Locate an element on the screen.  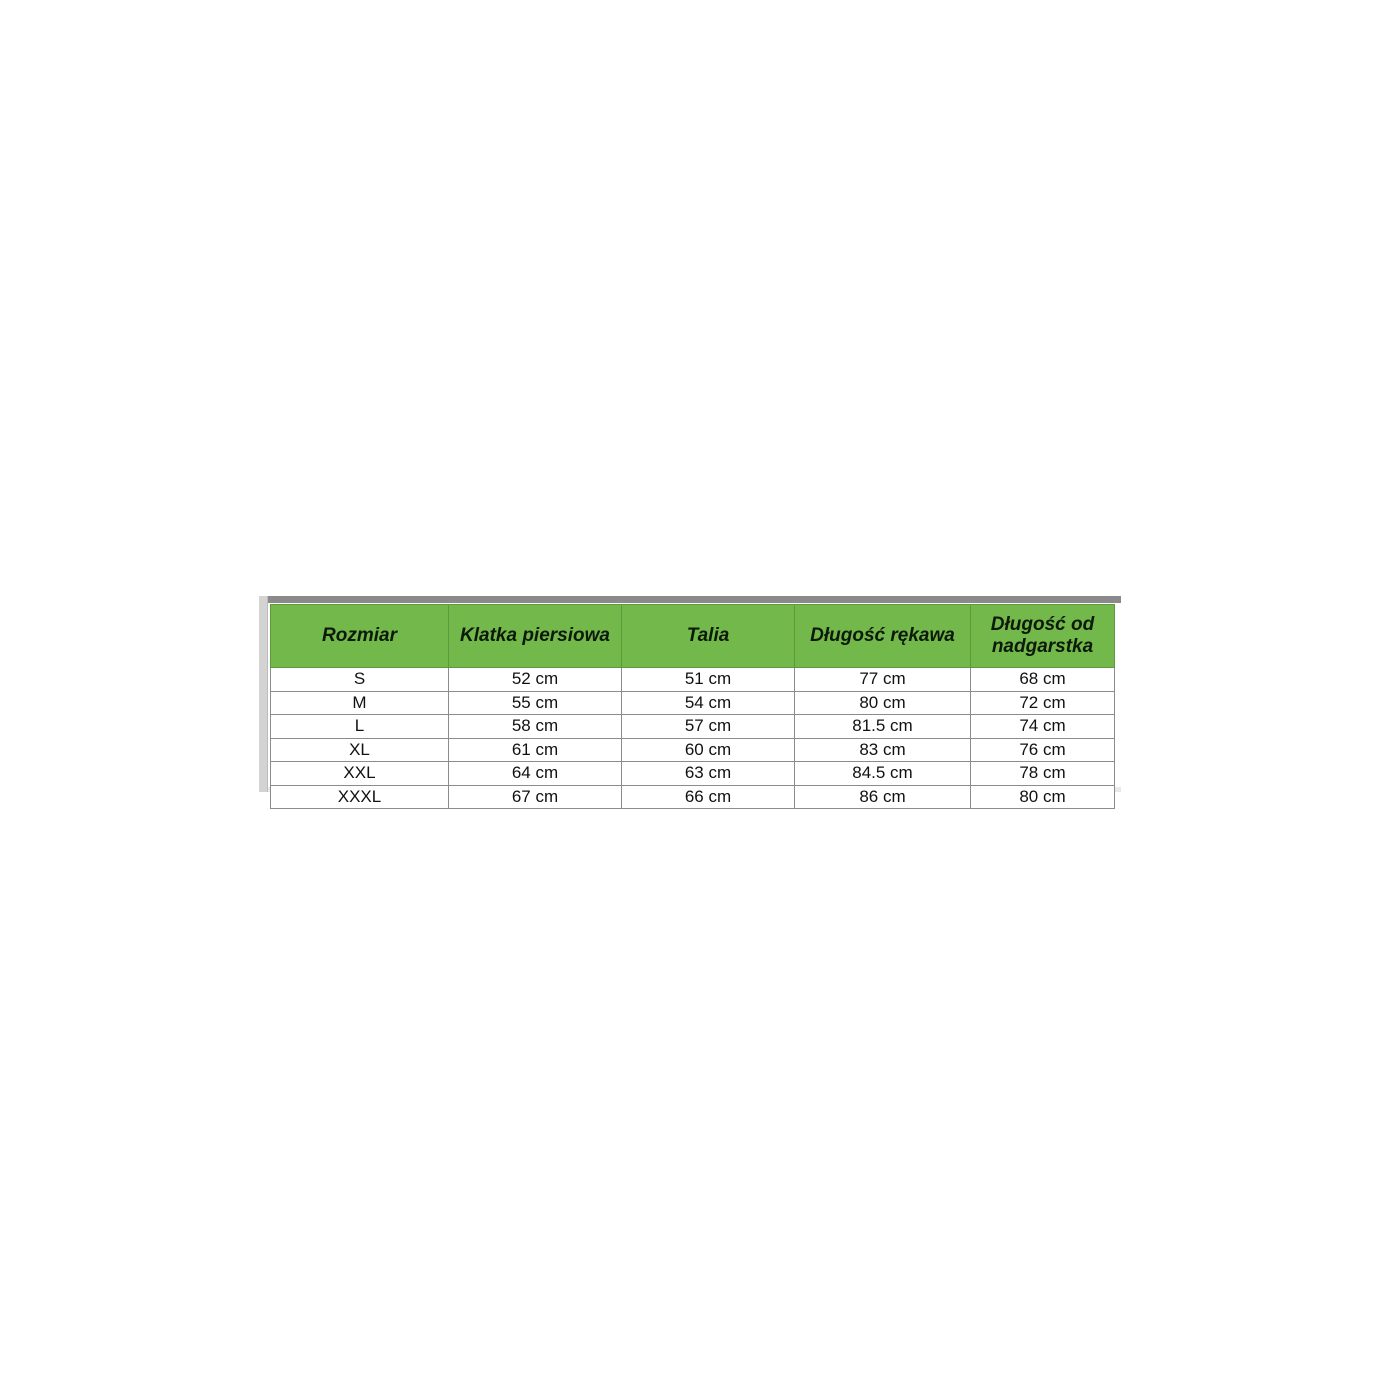
column-header-size: Rozmiar is located at coordinates (359, 636).